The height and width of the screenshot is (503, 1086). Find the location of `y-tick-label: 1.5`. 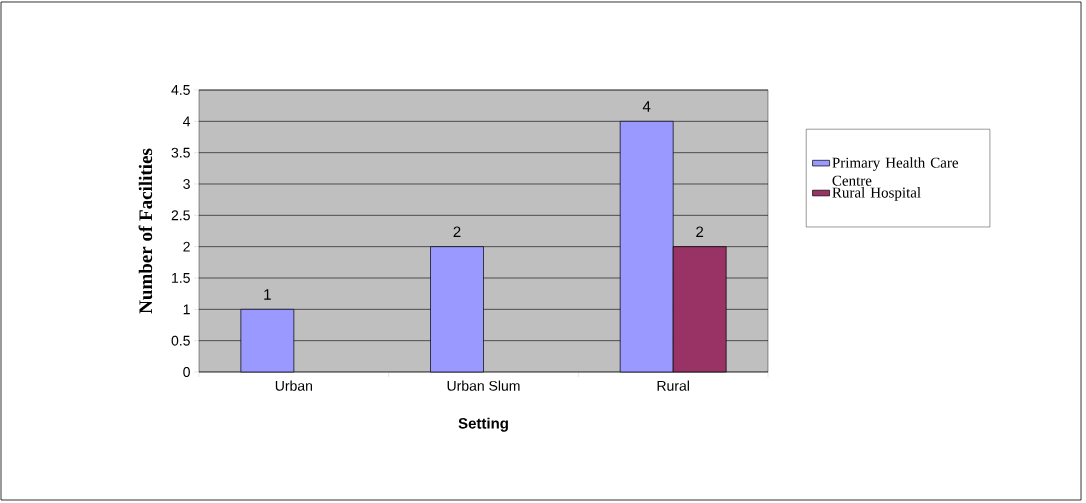

y-tick-label: 1.5 is located at coordinates (181, 278).